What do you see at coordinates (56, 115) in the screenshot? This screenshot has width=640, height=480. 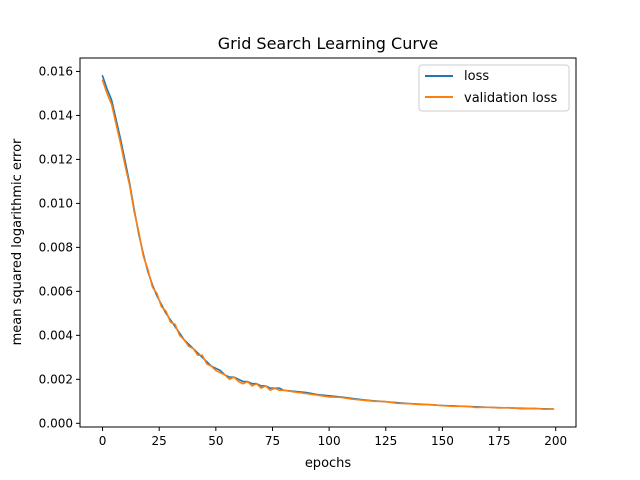 I see `y-tick-label: 0.014` at bounding box center [56, 115].